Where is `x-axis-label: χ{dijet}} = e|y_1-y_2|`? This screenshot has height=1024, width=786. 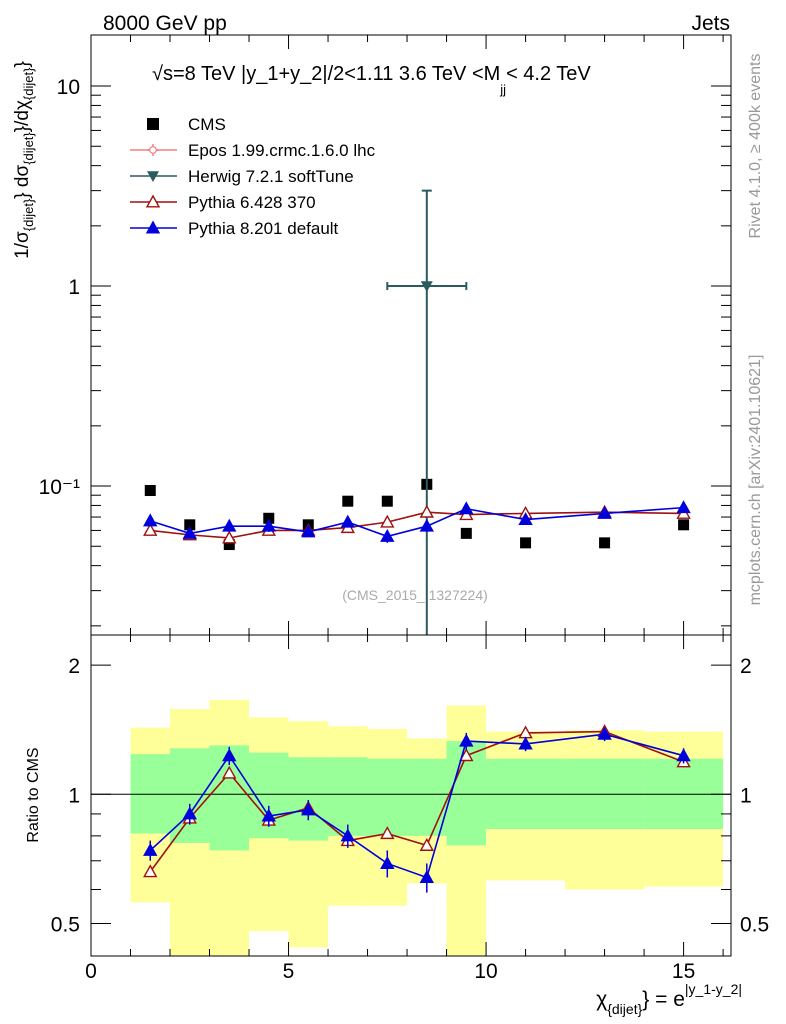 x-axis-label: χ{dijet}} = e|y_1-y_2| is located at coordinates (669, 999).